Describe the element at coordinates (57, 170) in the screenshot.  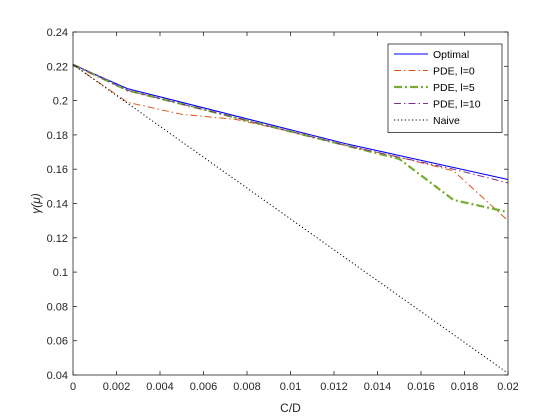
I see `y-tick-label: 0.16` at that location.